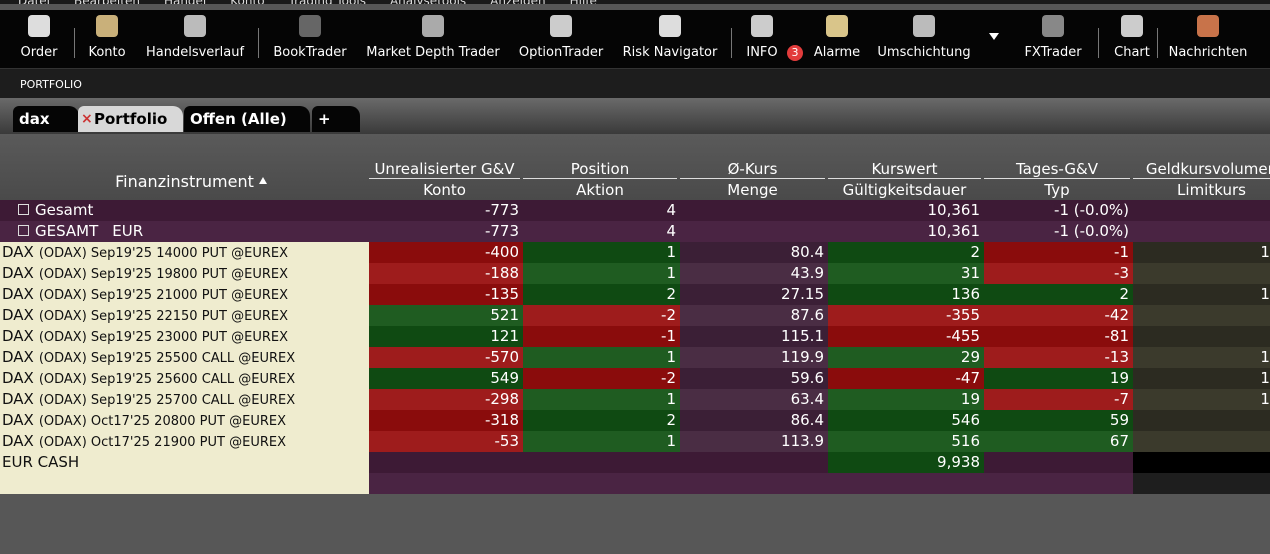 The height and width of the screenshot is (554, 1270). I want to click on menu-item: Handel, so click(185, 2).